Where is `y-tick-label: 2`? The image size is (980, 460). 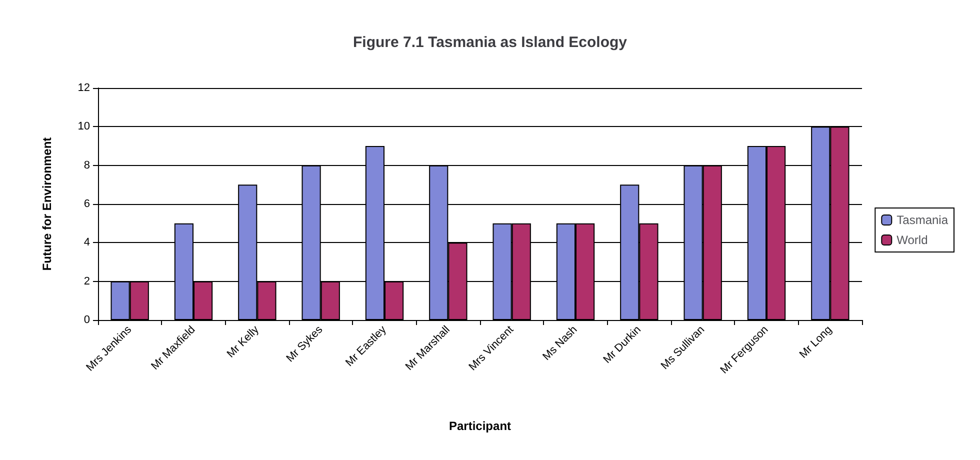 y-tick-label: 2 is located at coordinates (87, 281).